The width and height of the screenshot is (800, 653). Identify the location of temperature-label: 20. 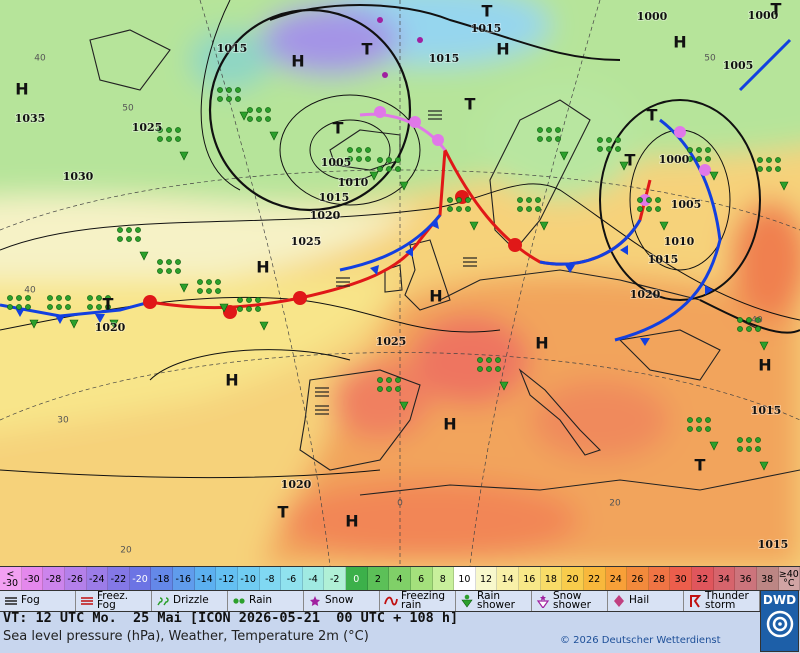
(126, 551).